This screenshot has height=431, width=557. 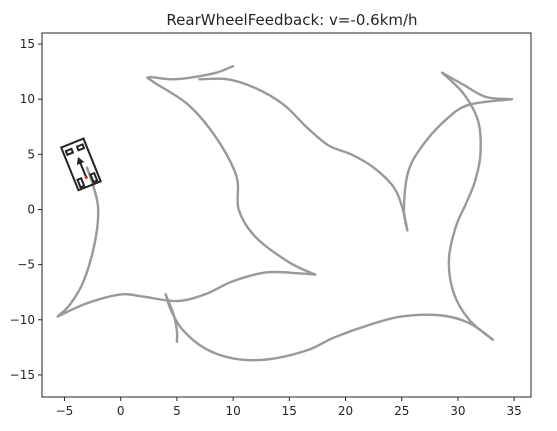 I want to click on chart-title: RearWheelFeedback: v=-0.6km/h, so click(x=291, y=20).